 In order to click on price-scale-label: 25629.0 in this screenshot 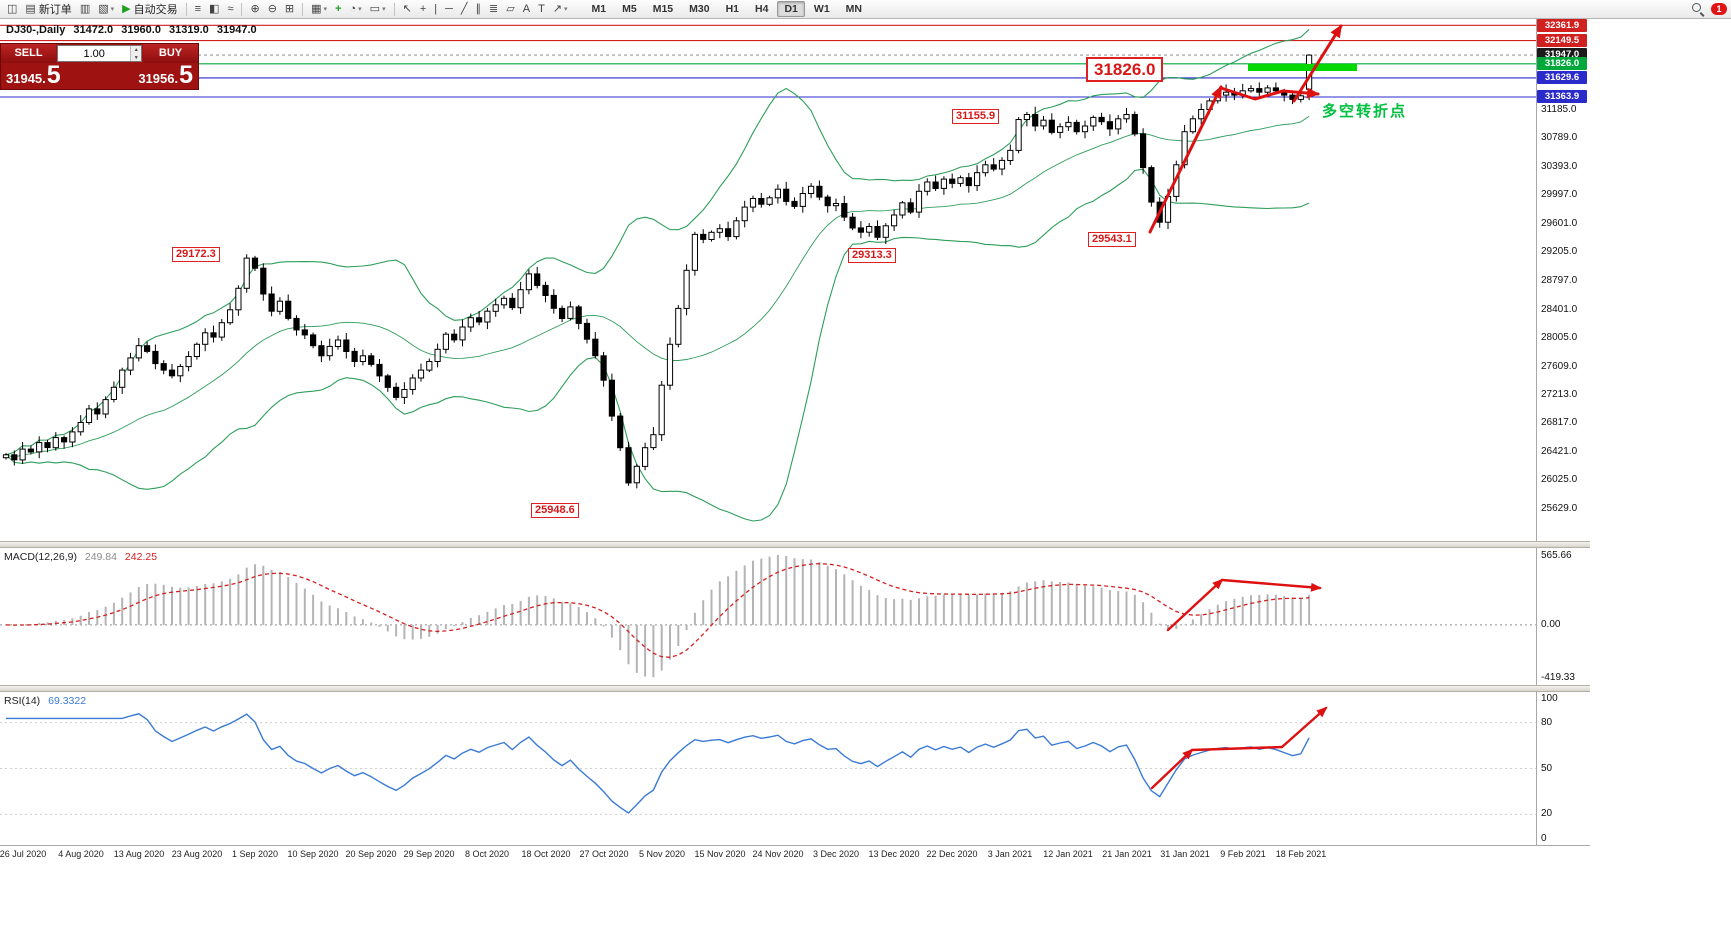, I will do `click(1559, 508)`.